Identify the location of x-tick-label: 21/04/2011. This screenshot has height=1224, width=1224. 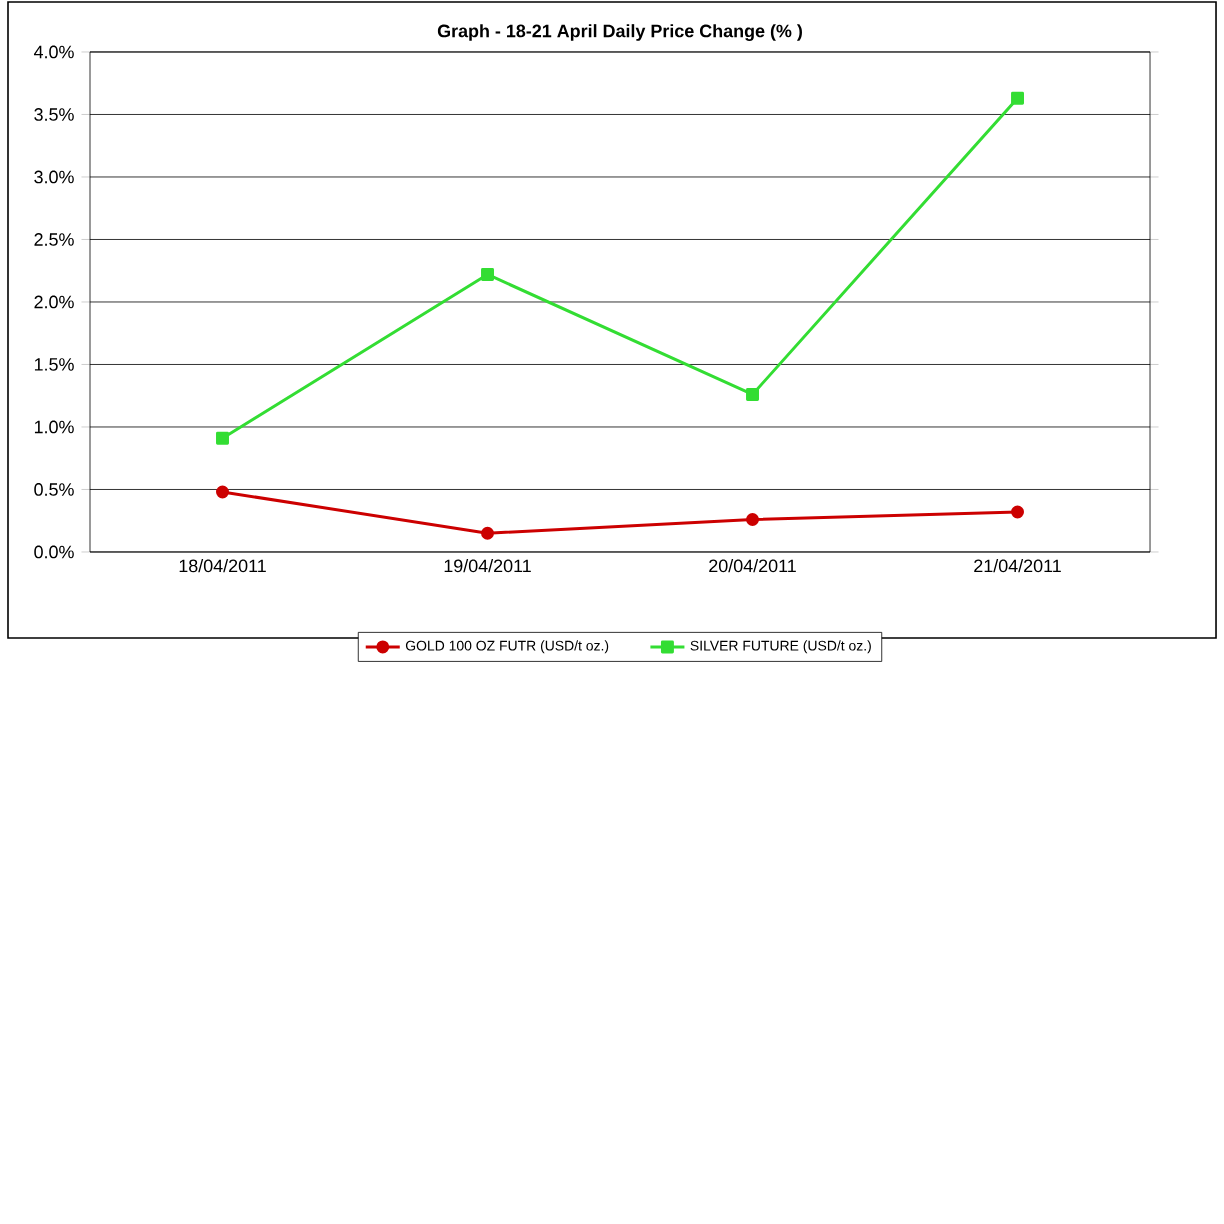
(1017, 566).